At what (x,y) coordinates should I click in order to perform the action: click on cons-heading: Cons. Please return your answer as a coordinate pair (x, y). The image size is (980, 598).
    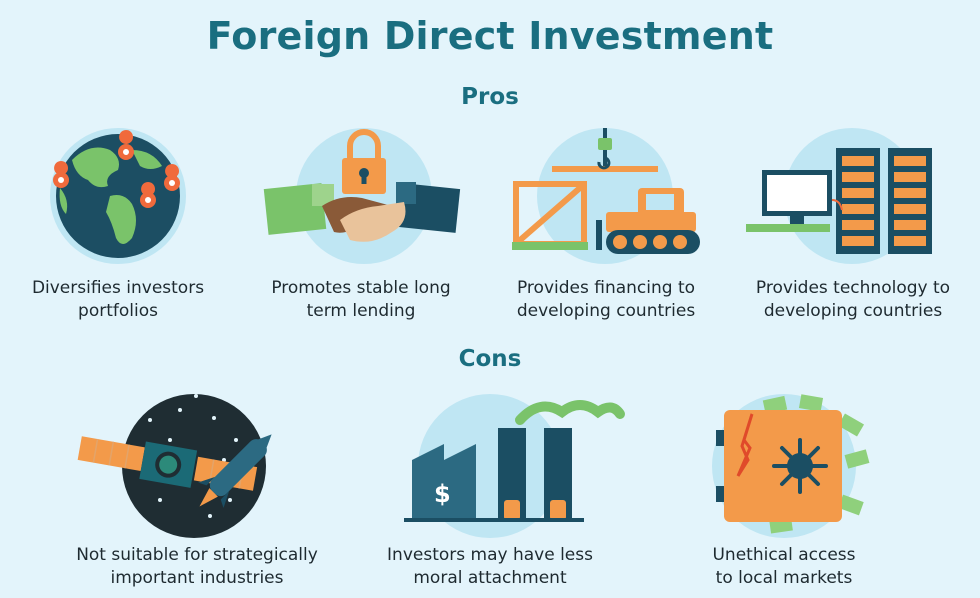
    Looking at the image, I should click on (490, 359).